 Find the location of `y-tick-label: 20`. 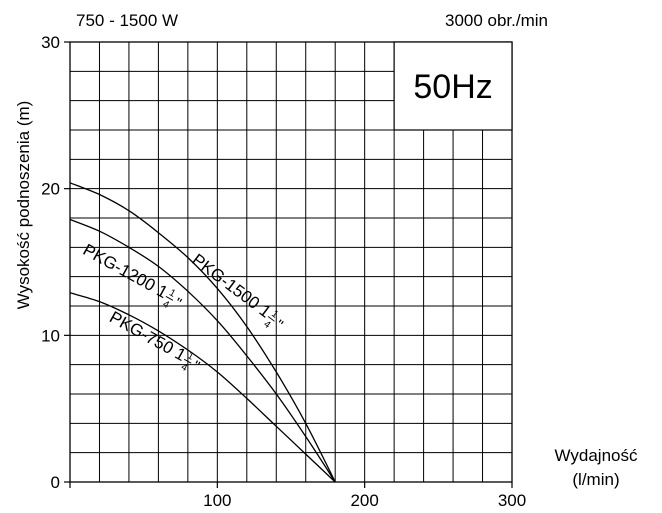

y-tick-label: 20 is located at coordinates (50, 189).